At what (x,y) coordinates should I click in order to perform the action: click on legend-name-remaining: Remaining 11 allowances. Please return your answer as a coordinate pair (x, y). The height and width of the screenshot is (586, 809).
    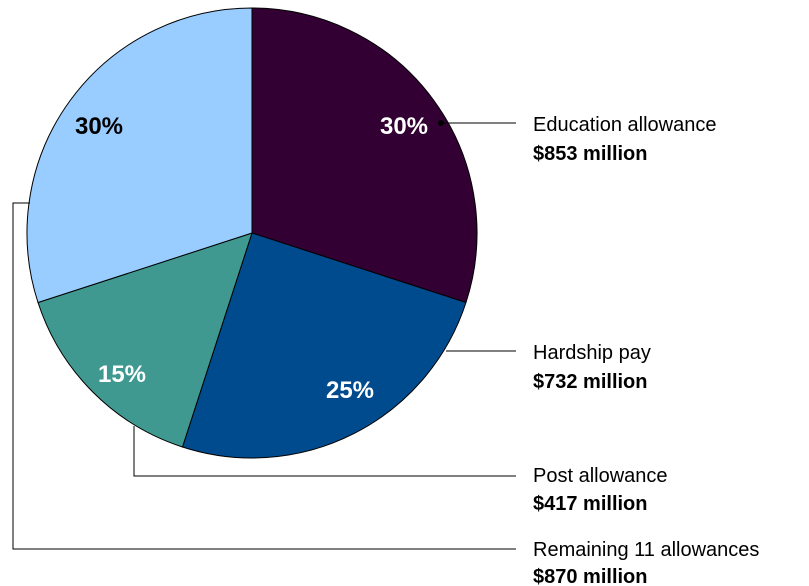
    Looking at the image, I should click on (646, 550).